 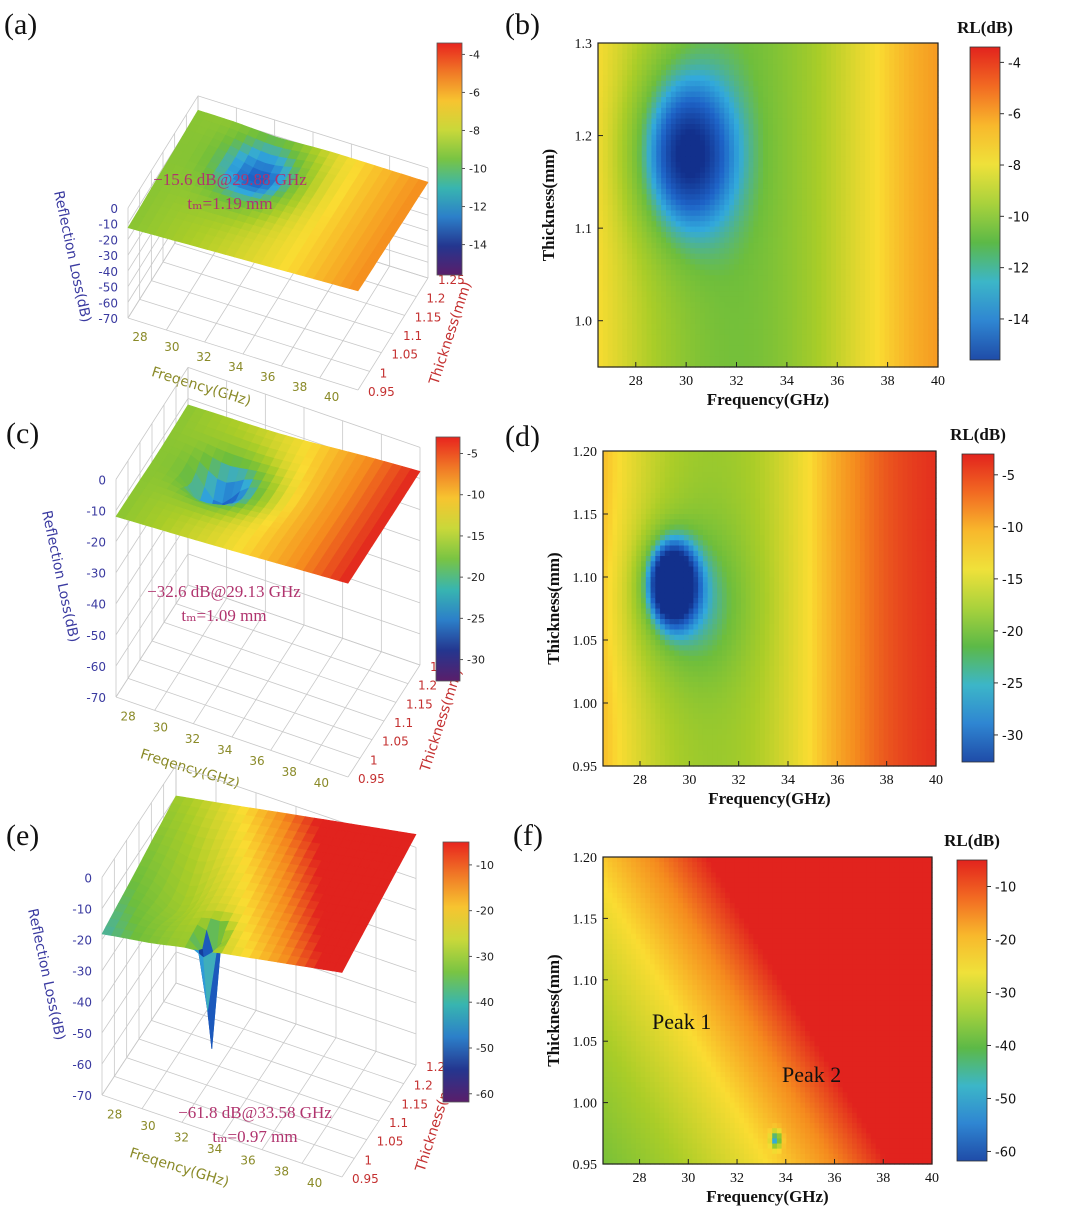 I want to click on freq-tick-label: 30, so click(x=171, y=347).